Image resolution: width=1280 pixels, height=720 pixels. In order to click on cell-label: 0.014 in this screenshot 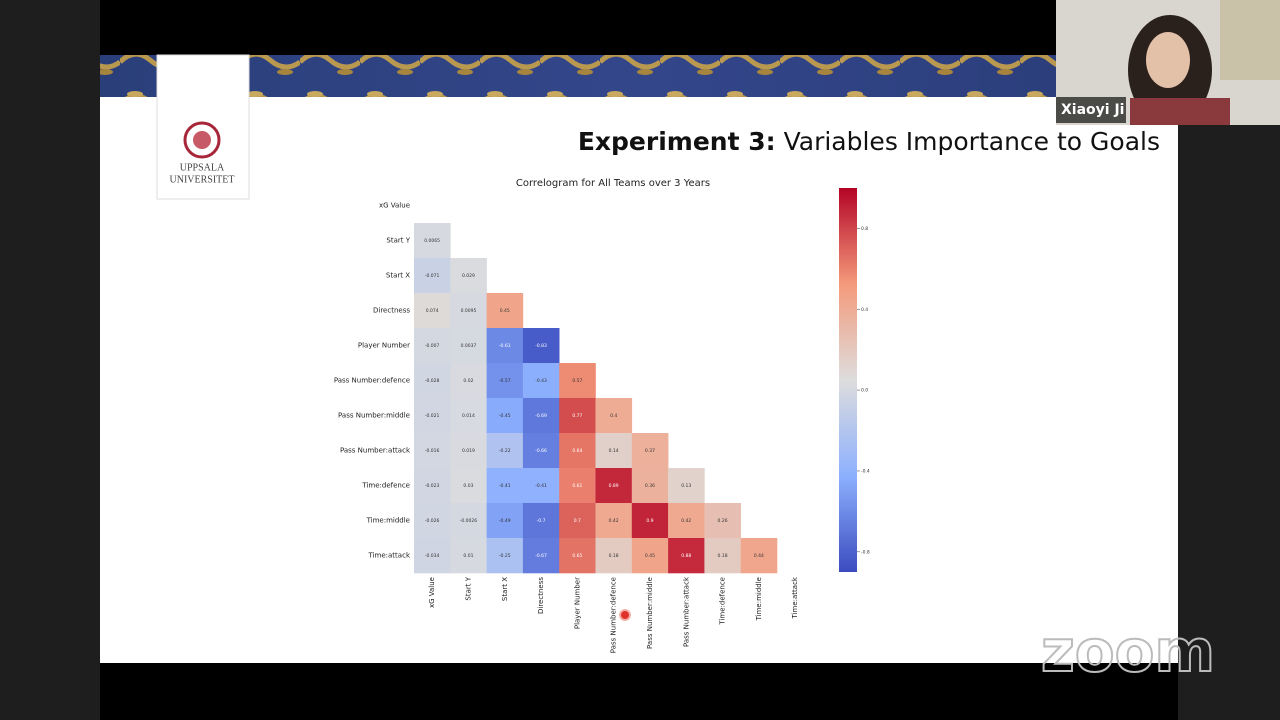, I will do `click(468, 416)`.